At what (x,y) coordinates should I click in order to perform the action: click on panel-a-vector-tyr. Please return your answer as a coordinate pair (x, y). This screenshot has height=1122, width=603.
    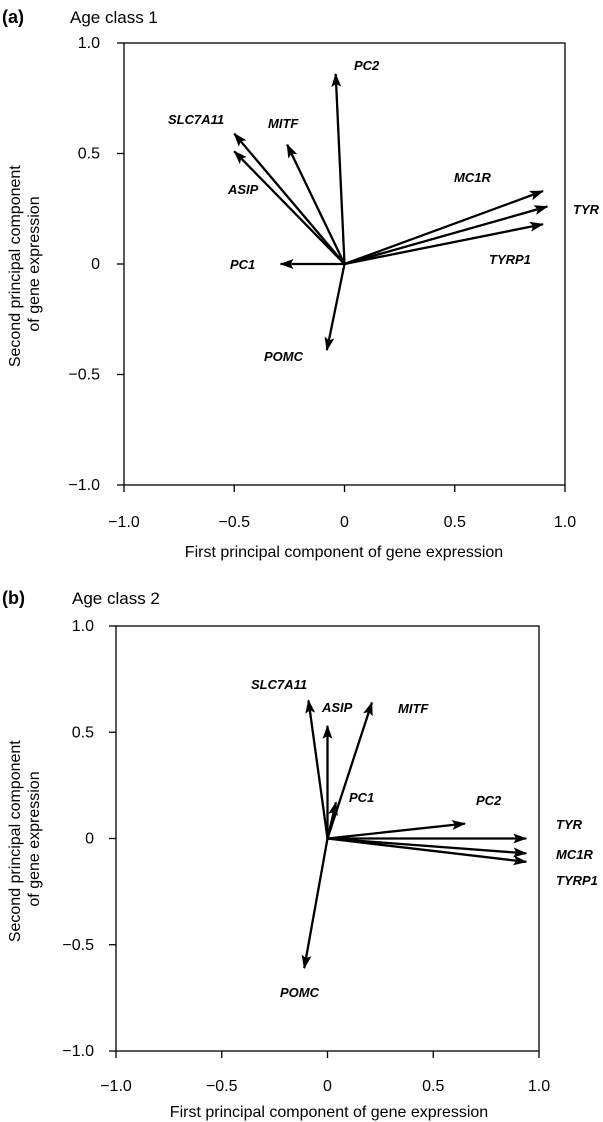
    Looking at the image, I should click on (446, 235).